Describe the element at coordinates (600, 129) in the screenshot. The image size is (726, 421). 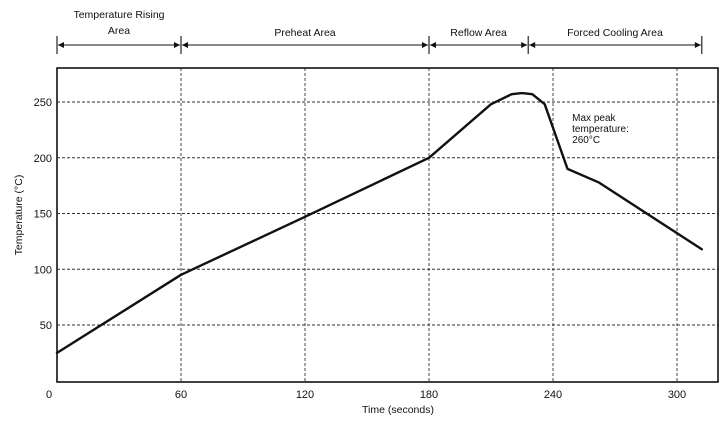
I see `annotation-line-1: temperature:` at that location.